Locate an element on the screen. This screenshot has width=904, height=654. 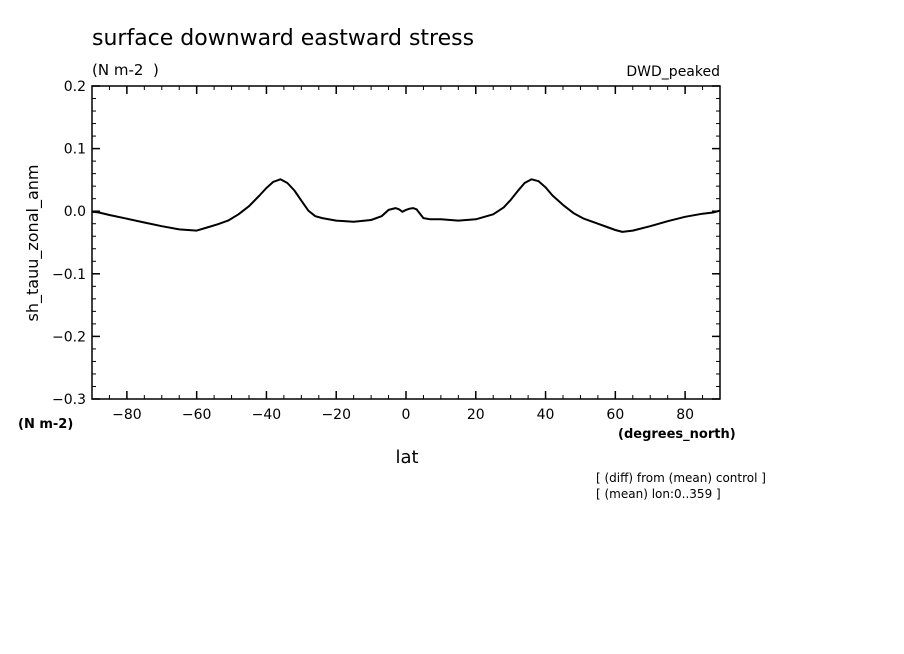
y-axis-label: sh_tauu_zonal_anm is located at coordinates (33, 243).